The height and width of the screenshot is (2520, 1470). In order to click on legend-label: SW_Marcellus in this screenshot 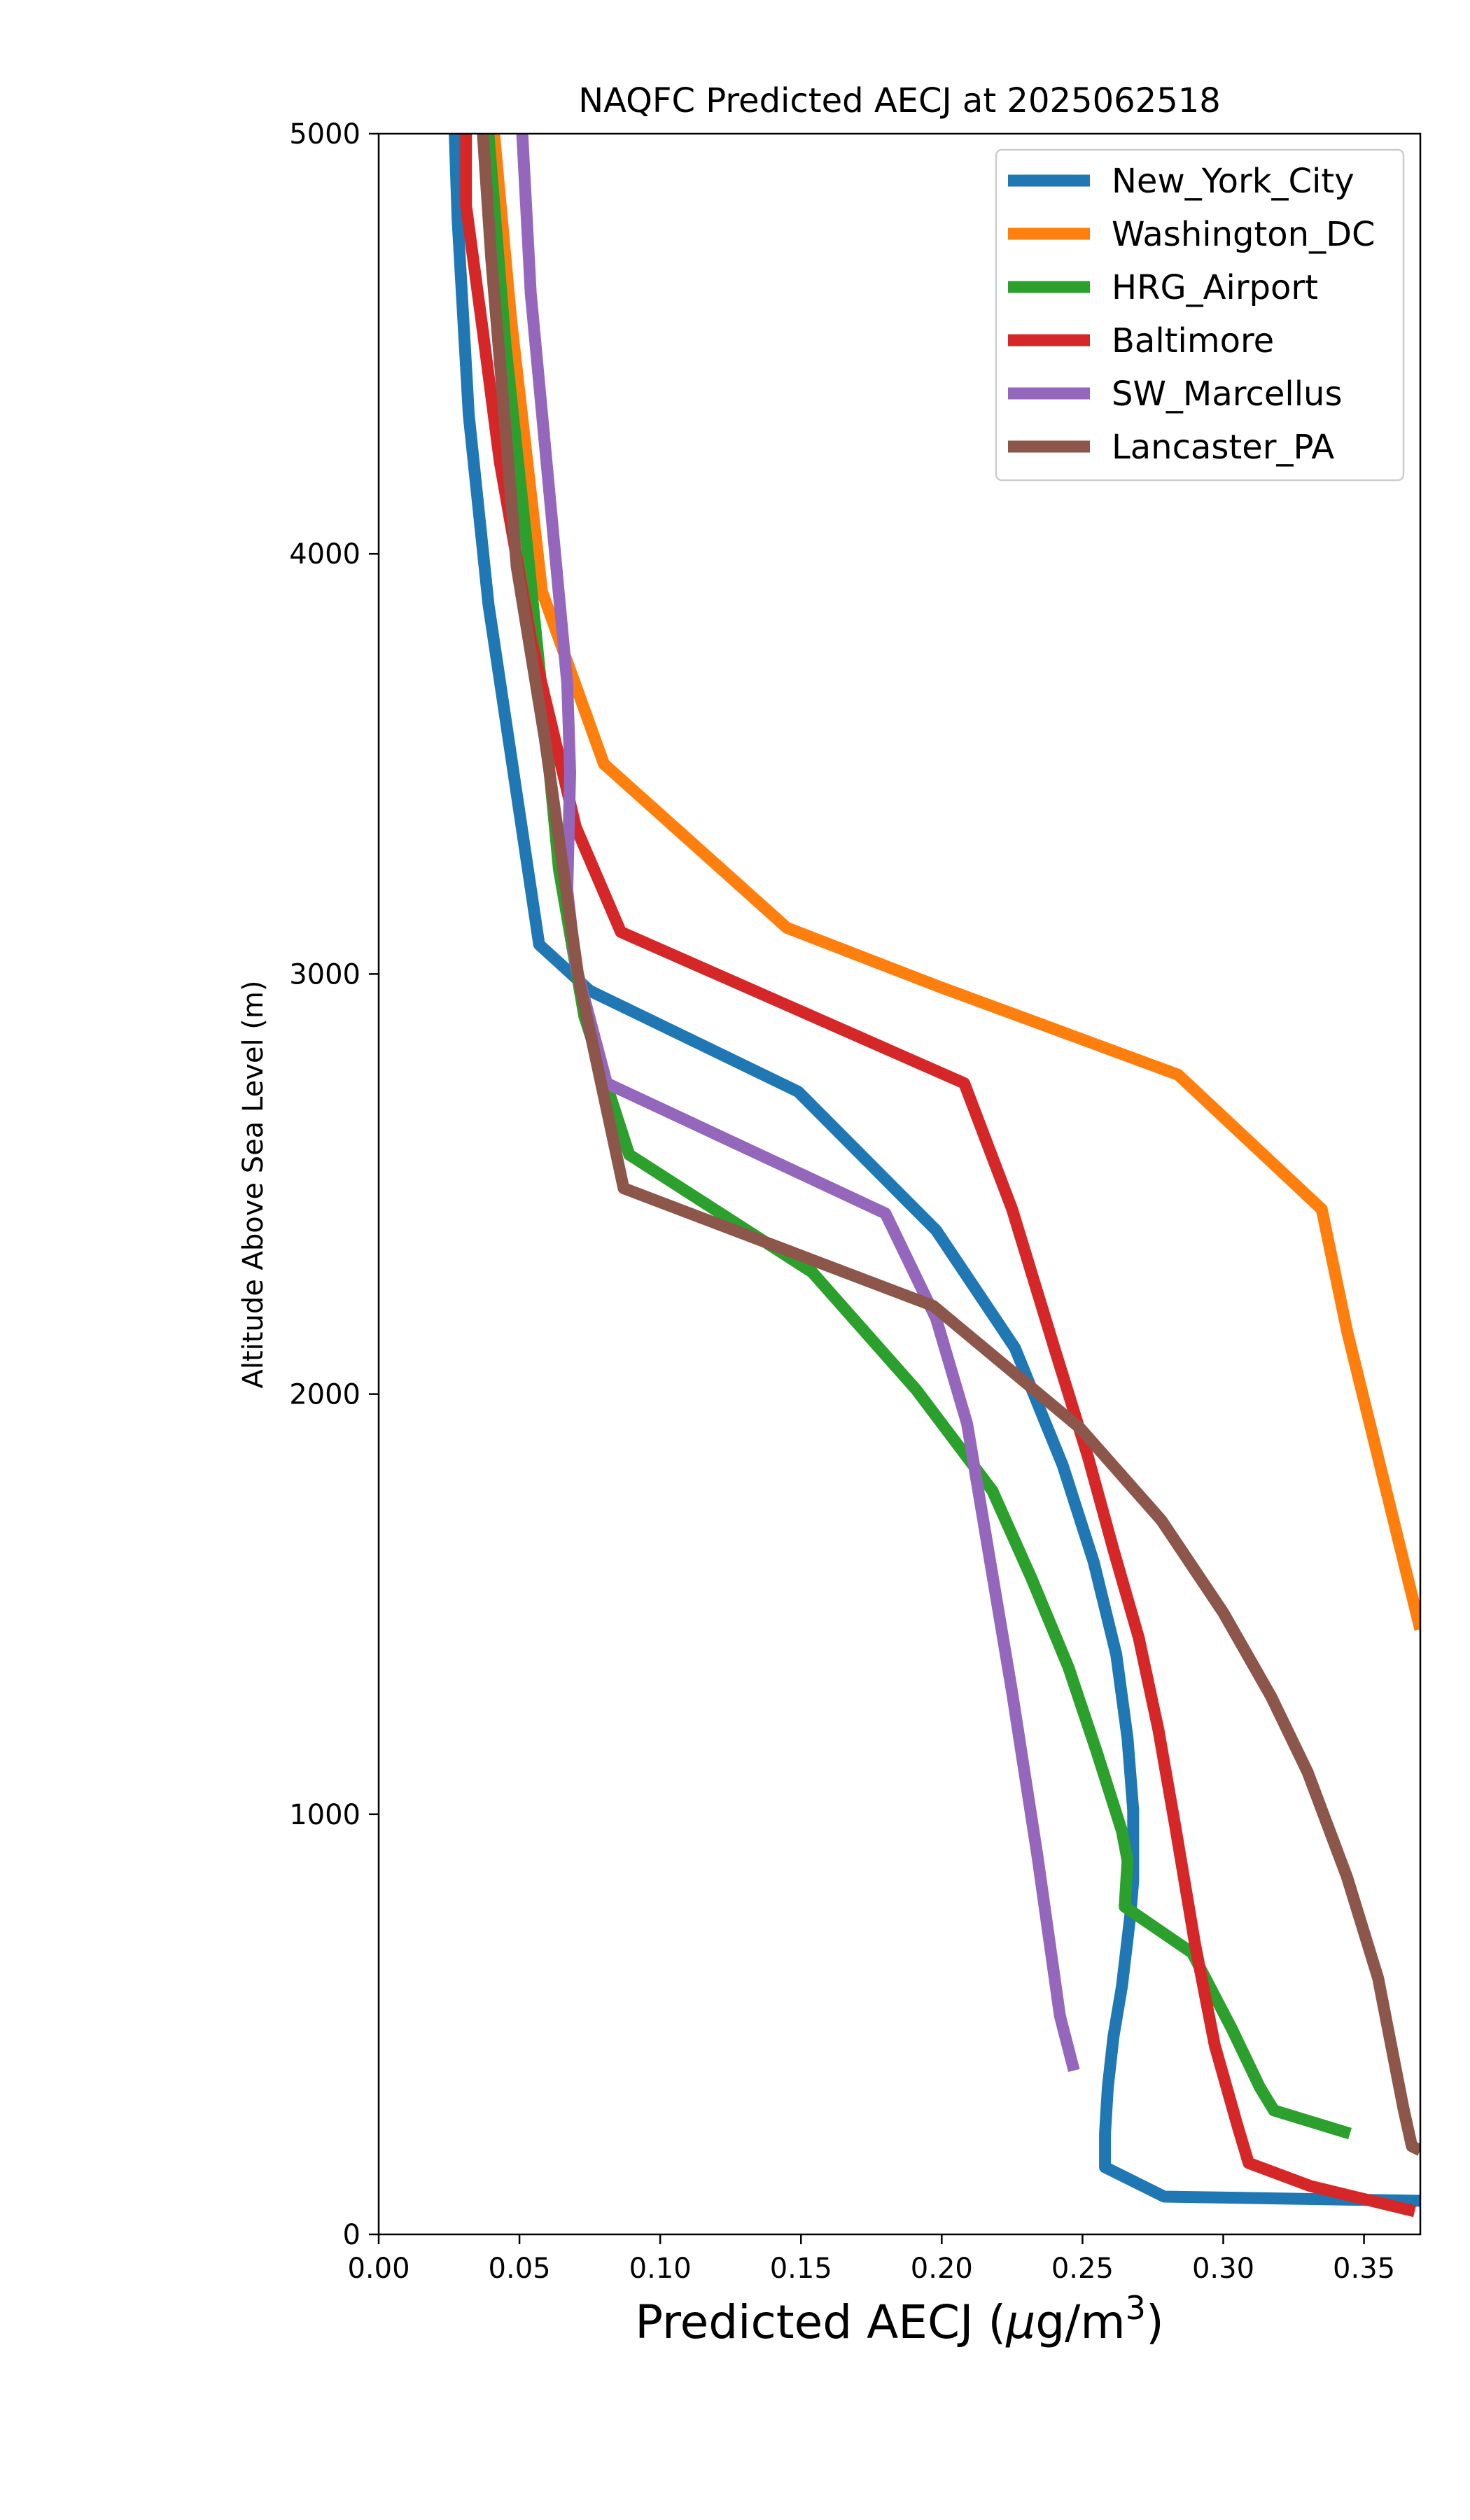, I will do `click(1227, 394)`.